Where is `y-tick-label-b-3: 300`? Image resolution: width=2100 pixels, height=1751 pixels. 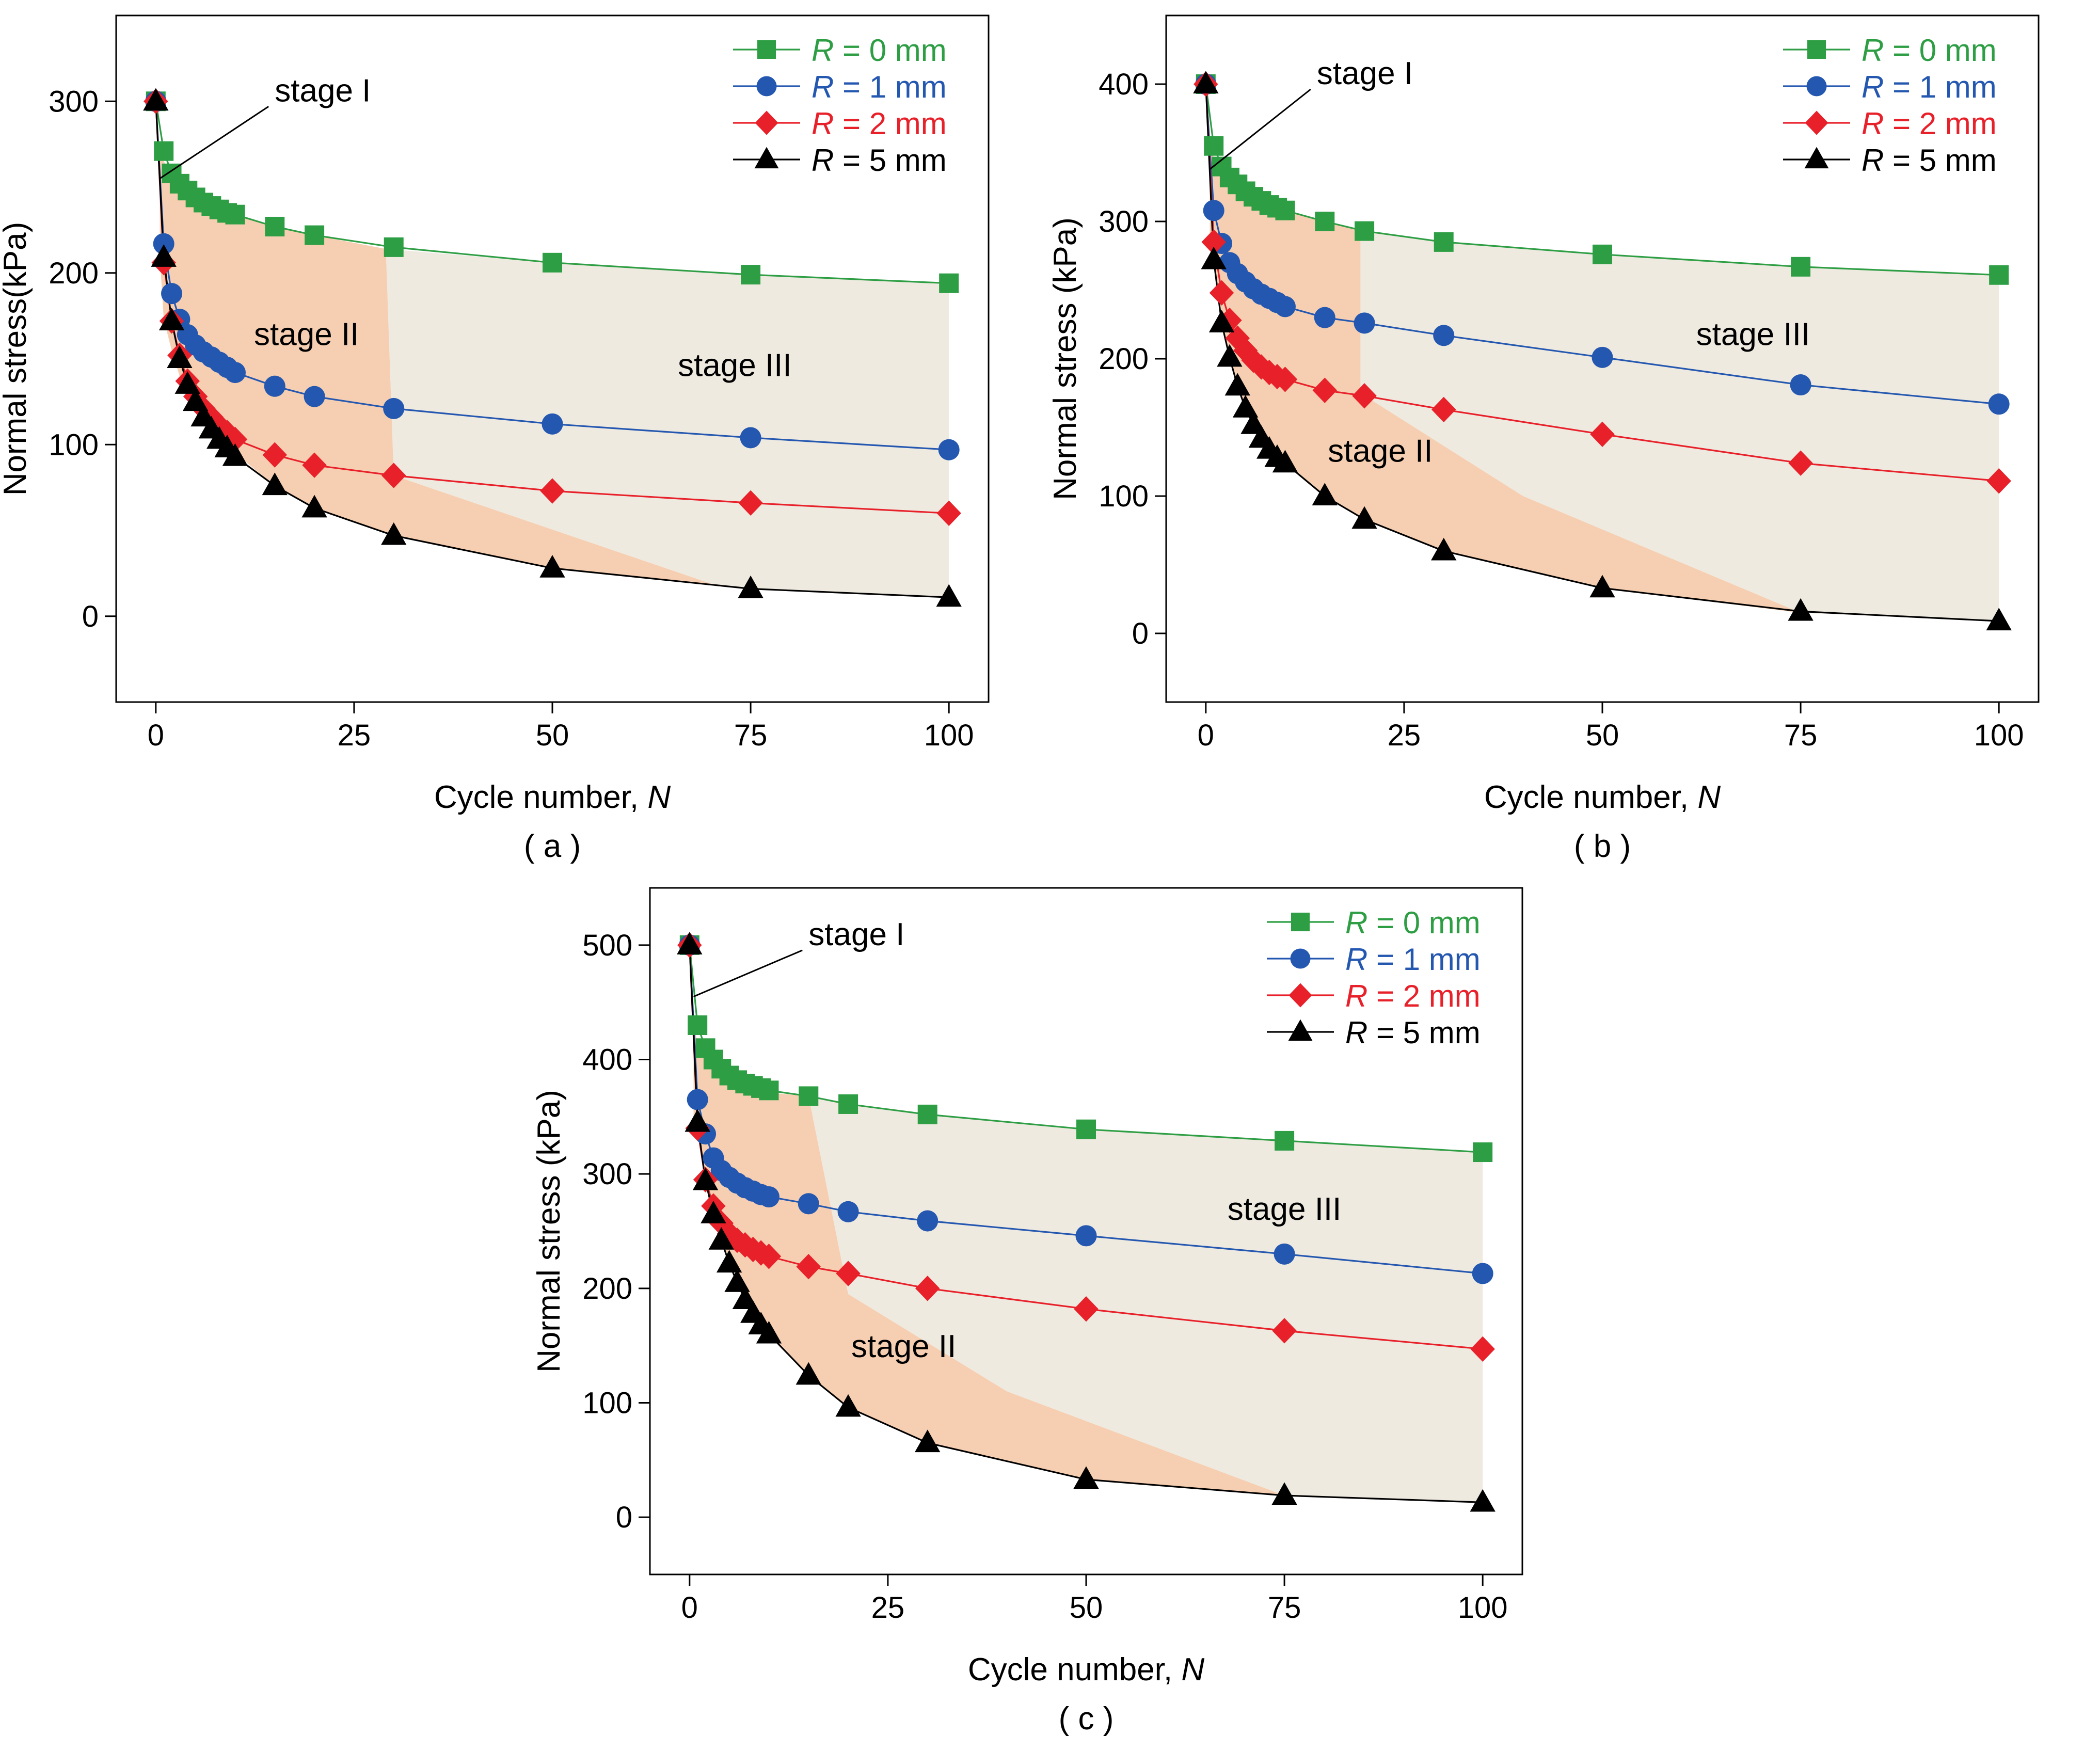 y-tick-label-b-3: 300 is located at coordinates (1124, 221).